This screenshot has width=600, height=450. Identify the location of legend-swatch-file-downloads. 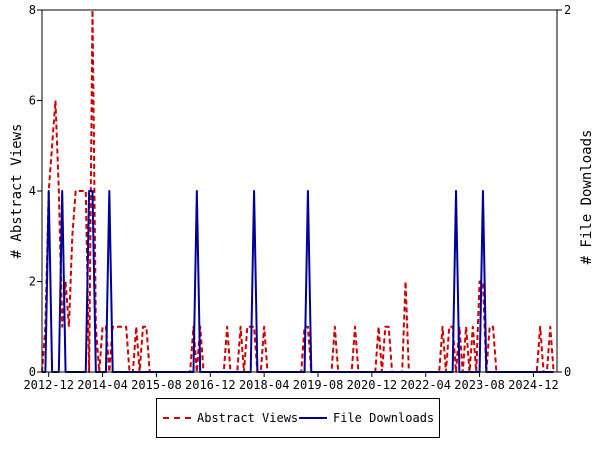
(313, 418).